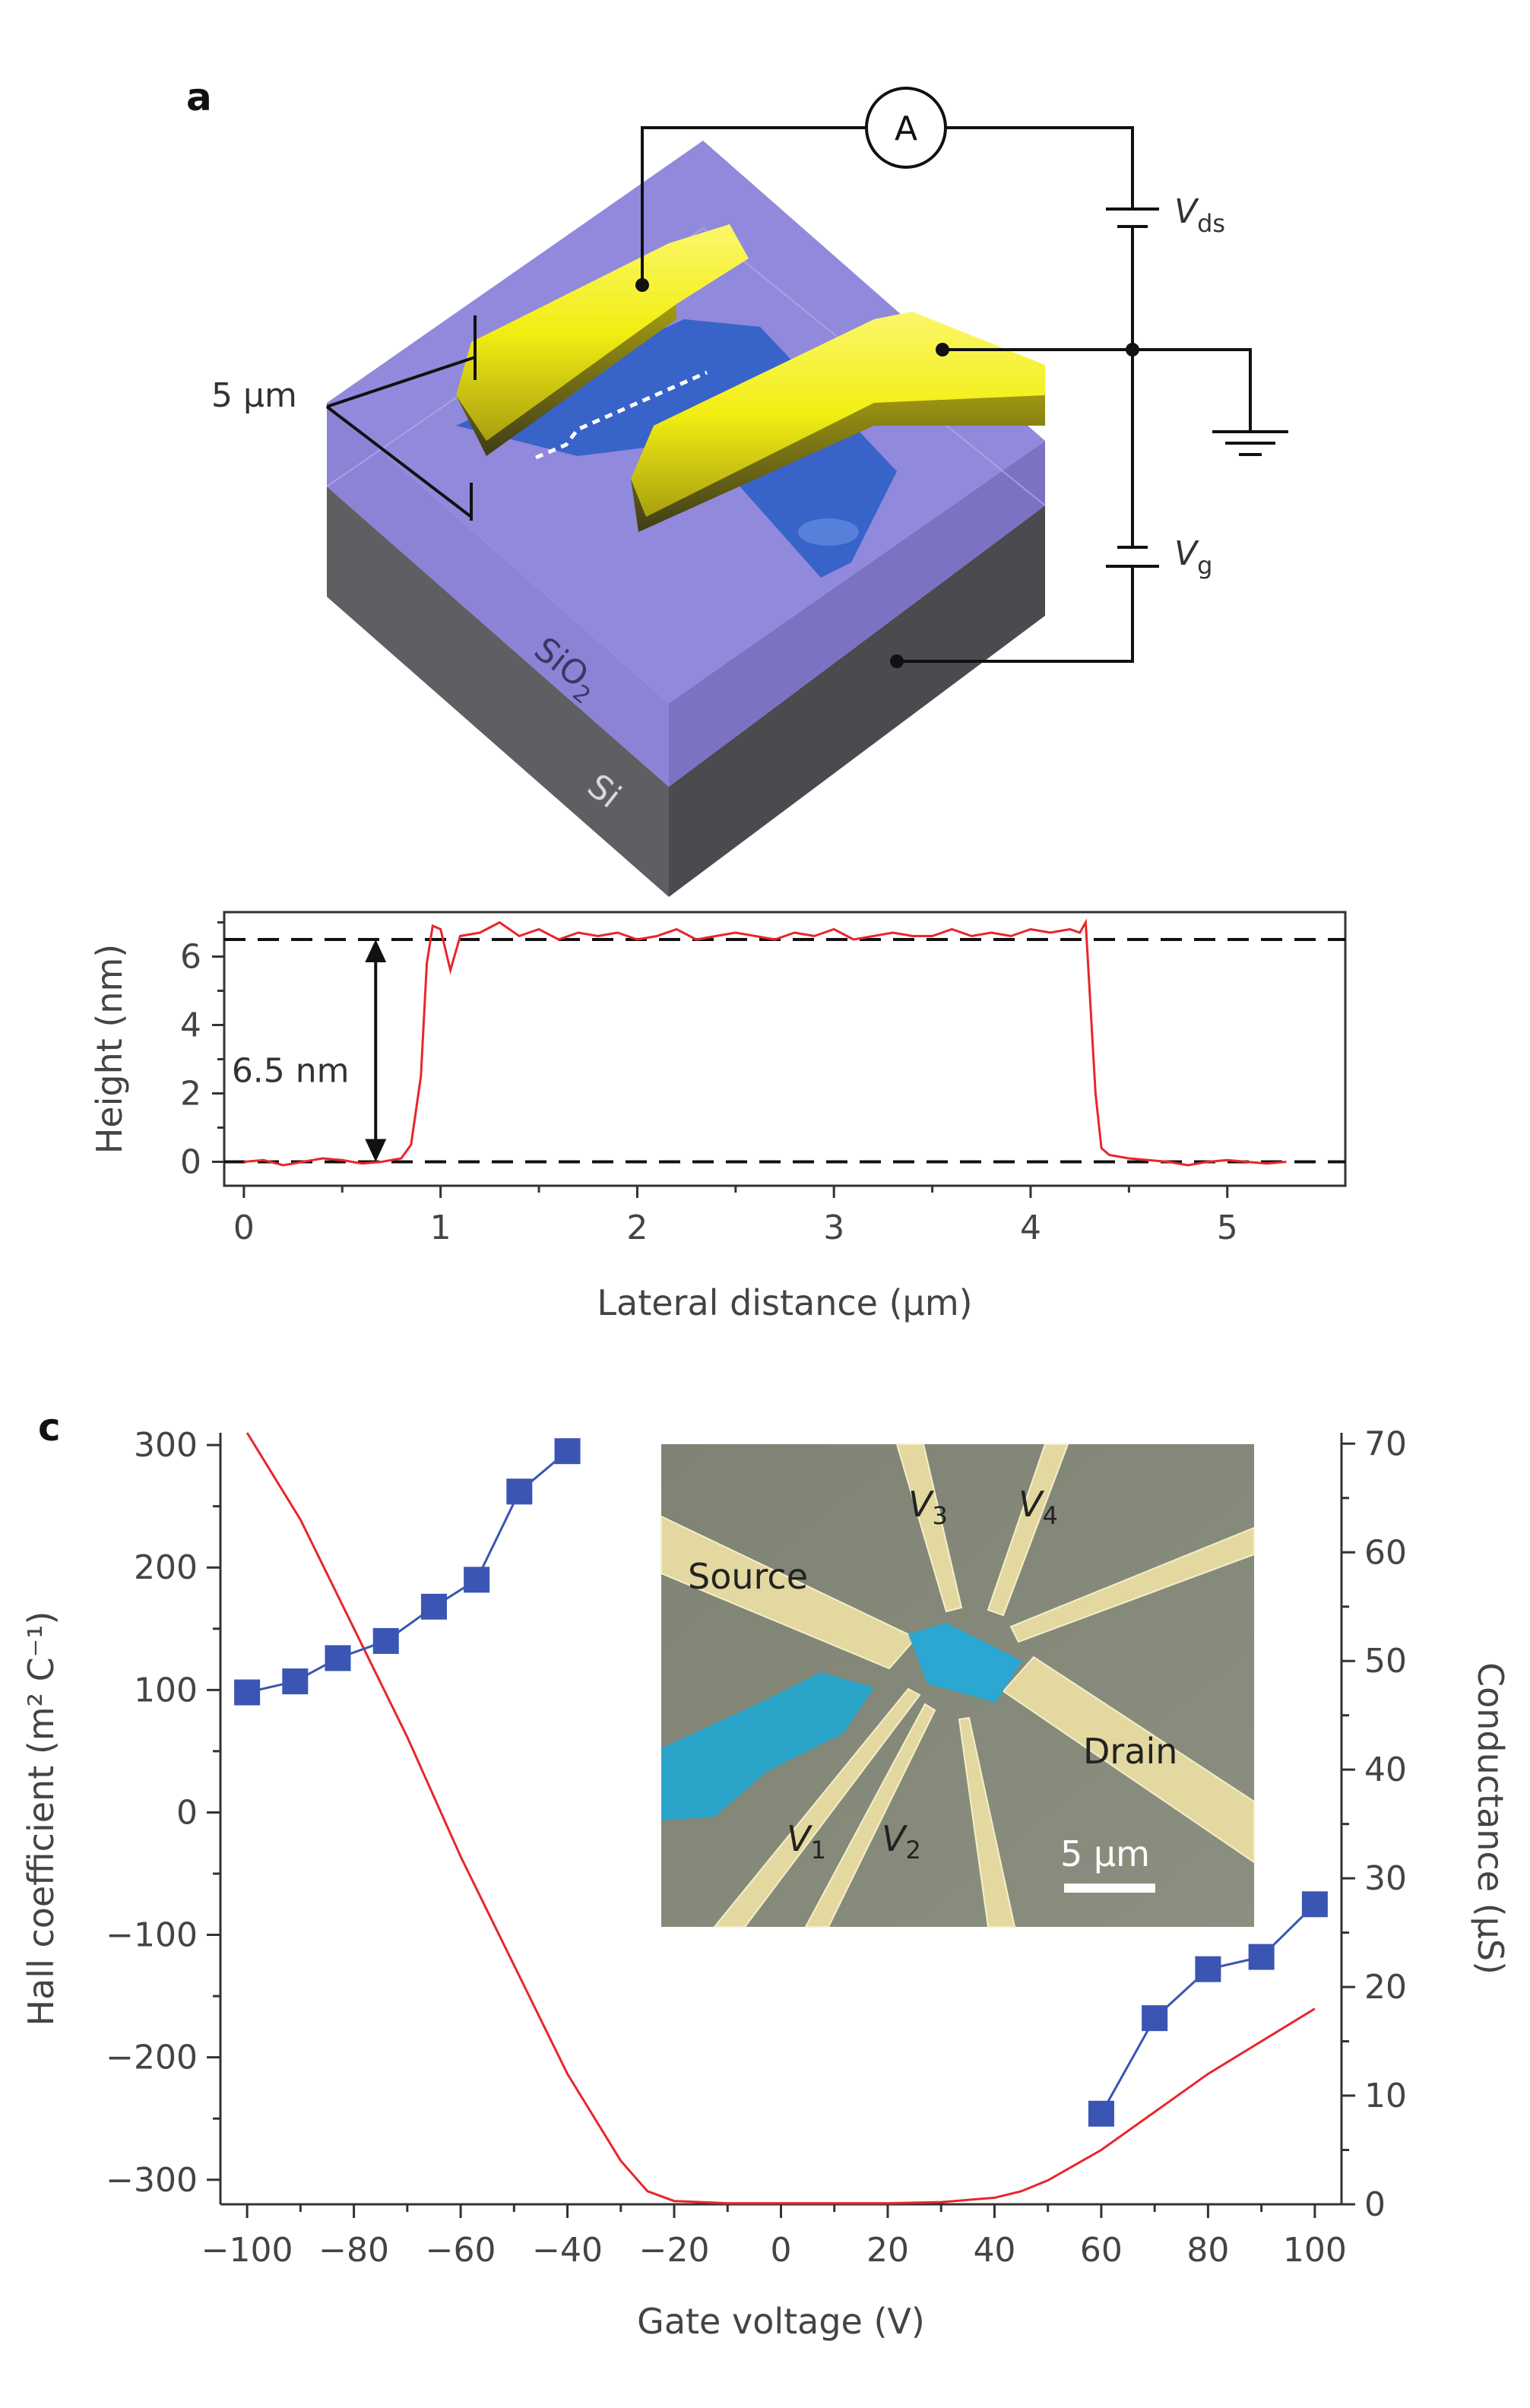 The width and height of the screenshot is (1530, 2408). Describe the element at coordinates (1132, 1584) in the screenshot. I see `inset-electrode-top-right` at that location.